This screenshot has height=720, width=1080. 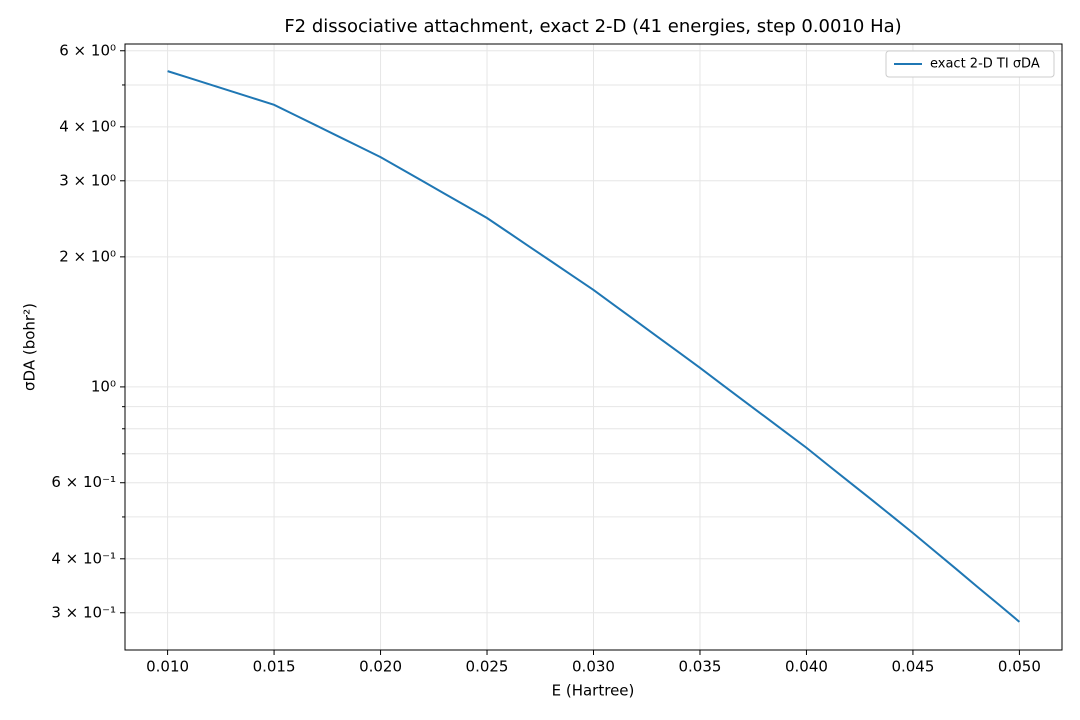 I want to click on legend-box, so click(x=970, y=64).